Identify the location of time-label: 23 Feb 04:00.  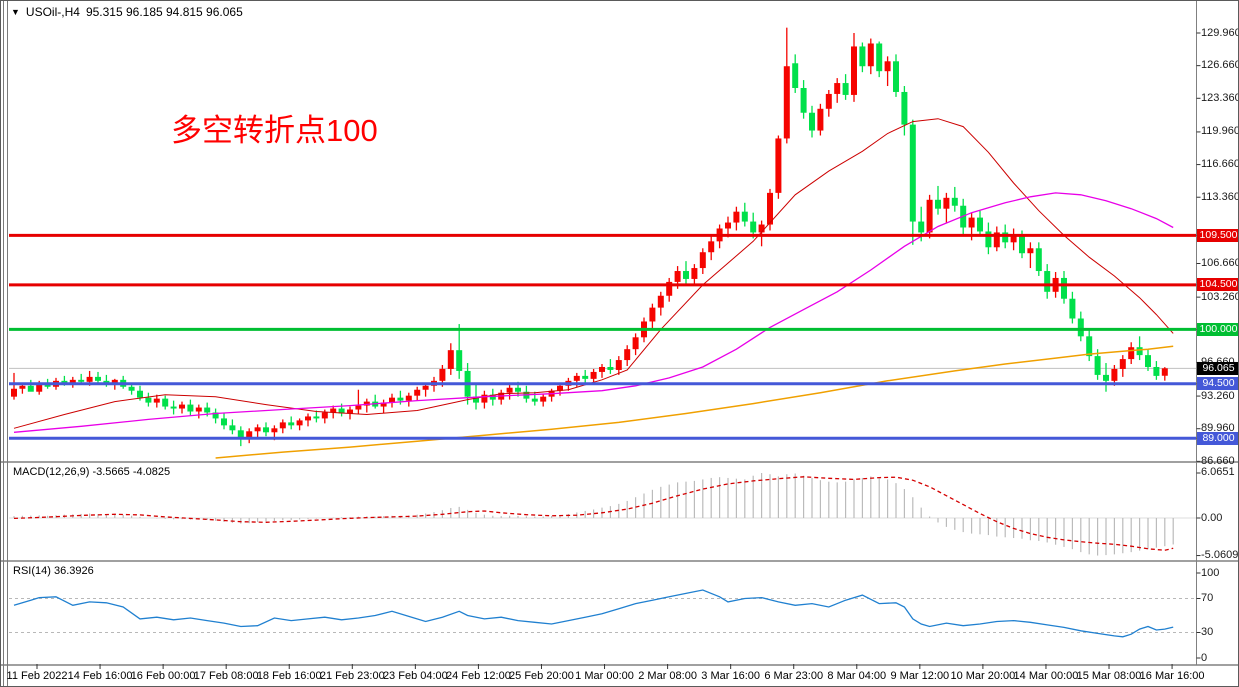
(415, 676).